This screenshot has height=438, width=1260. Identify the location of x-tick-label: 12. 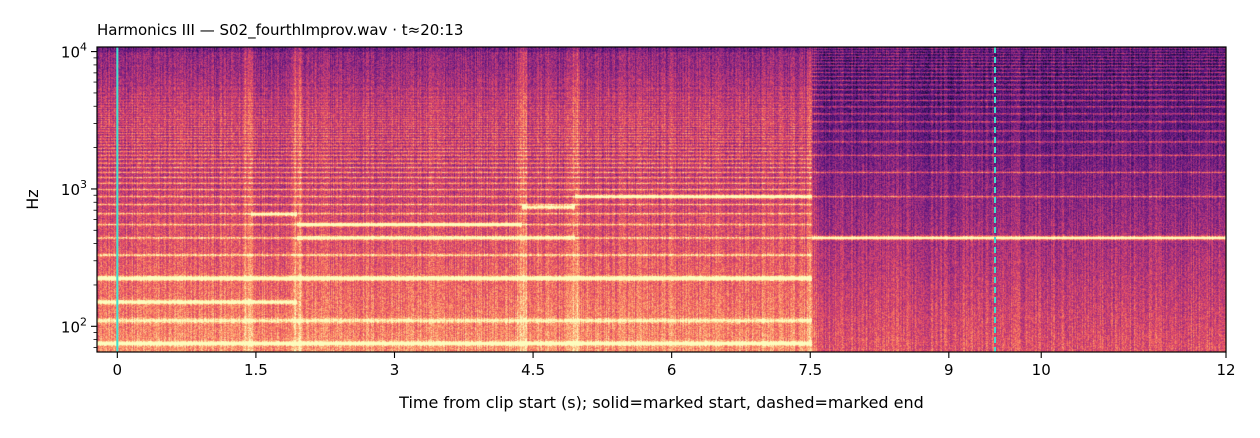
(1225, 370).